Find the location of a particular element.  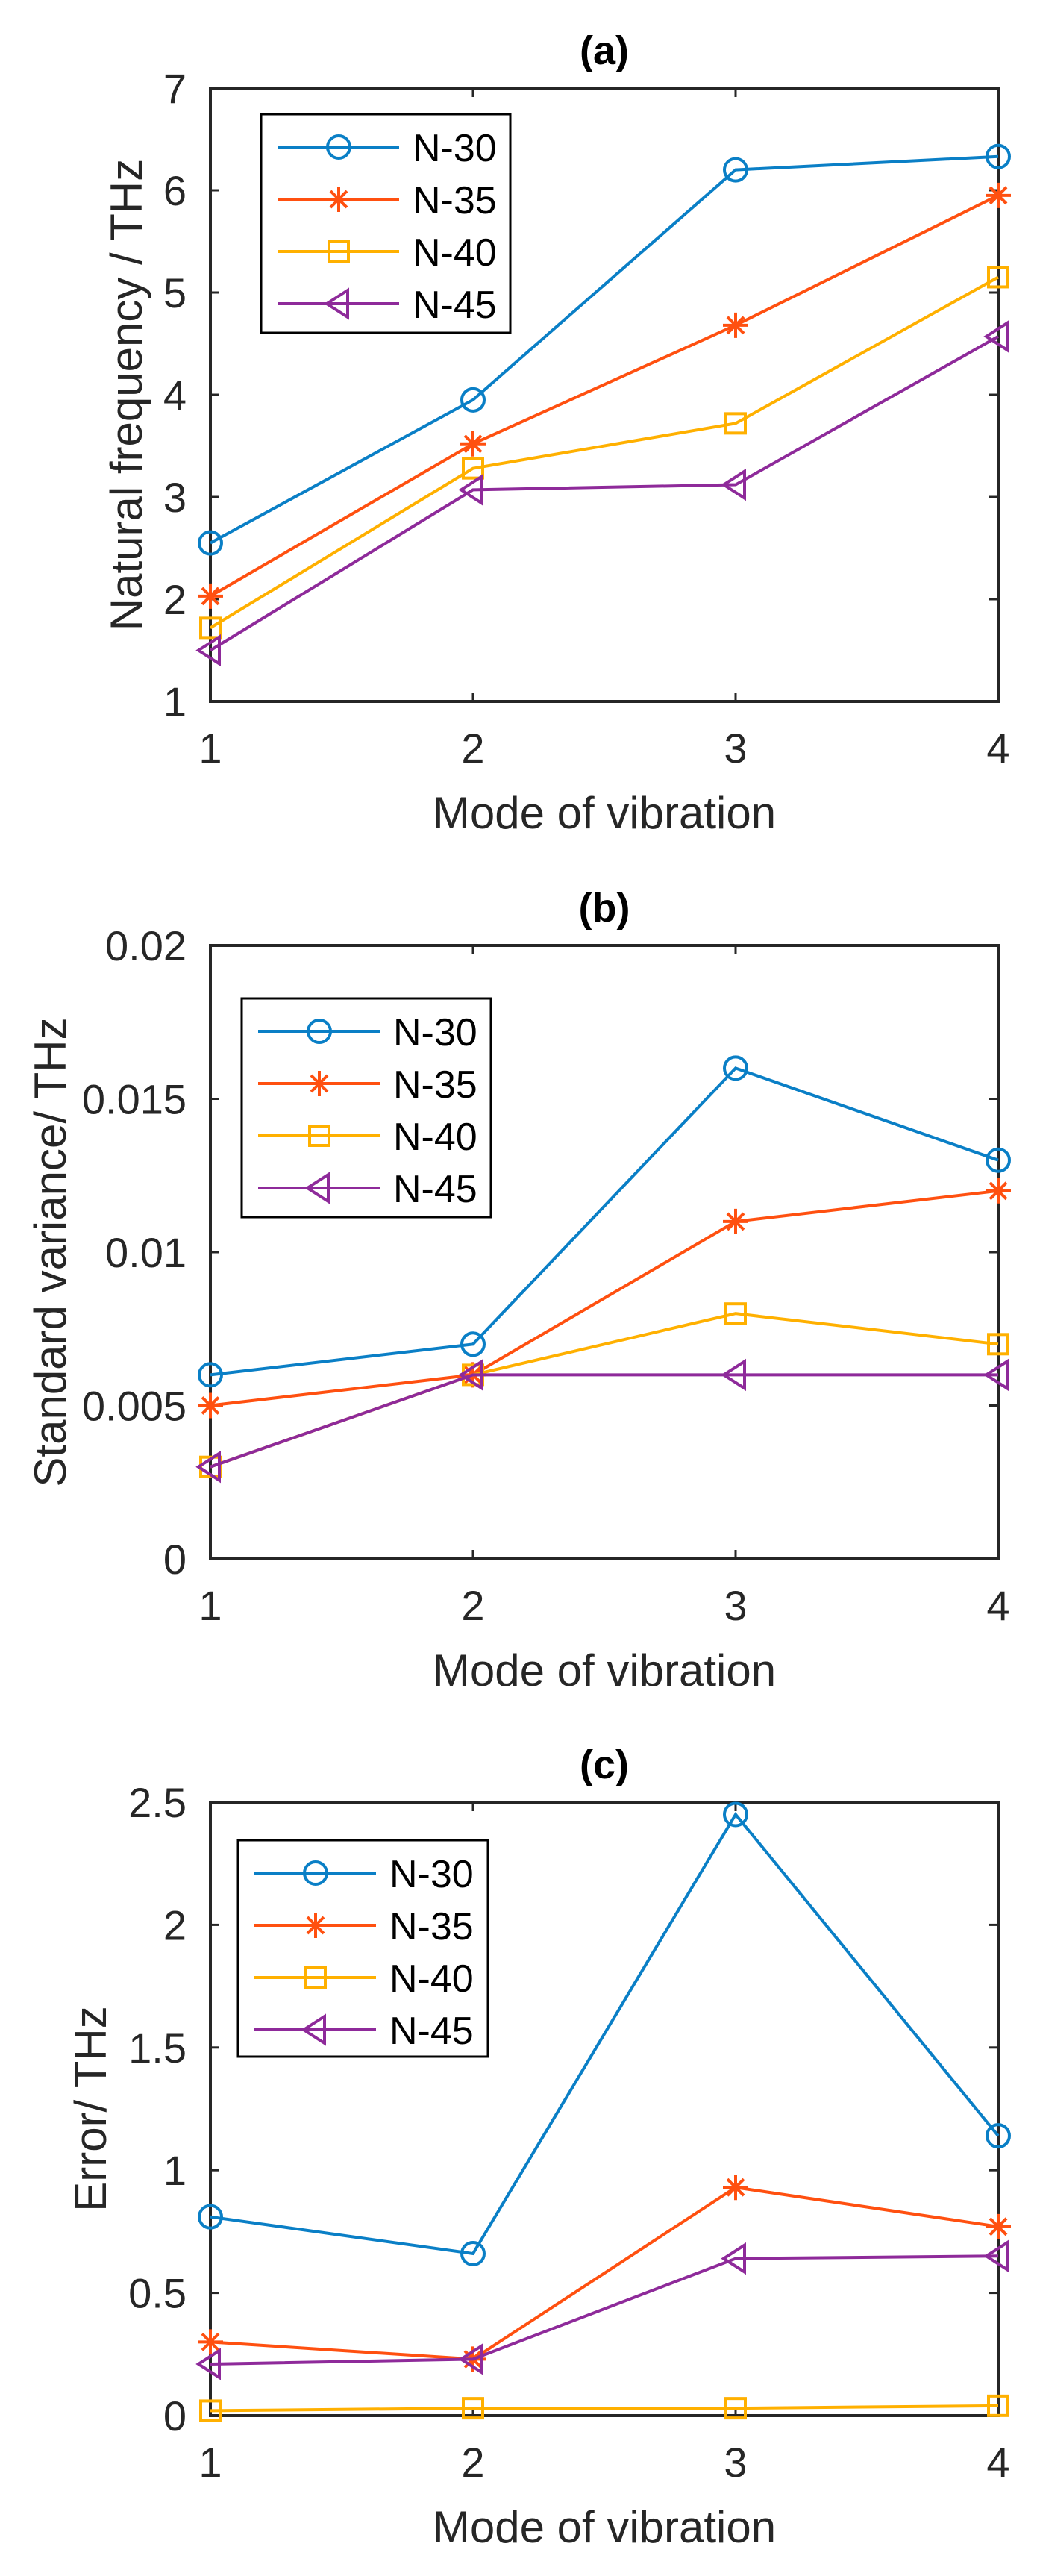

y-tick-label: 5 is located at coordinates (175, 292).